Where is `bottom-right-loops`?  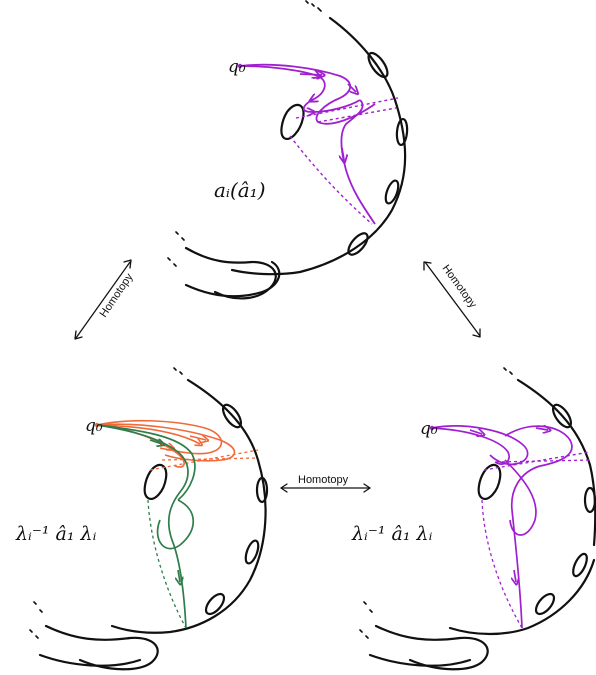
bottom-right-loops is located at coordinates (511, 527).